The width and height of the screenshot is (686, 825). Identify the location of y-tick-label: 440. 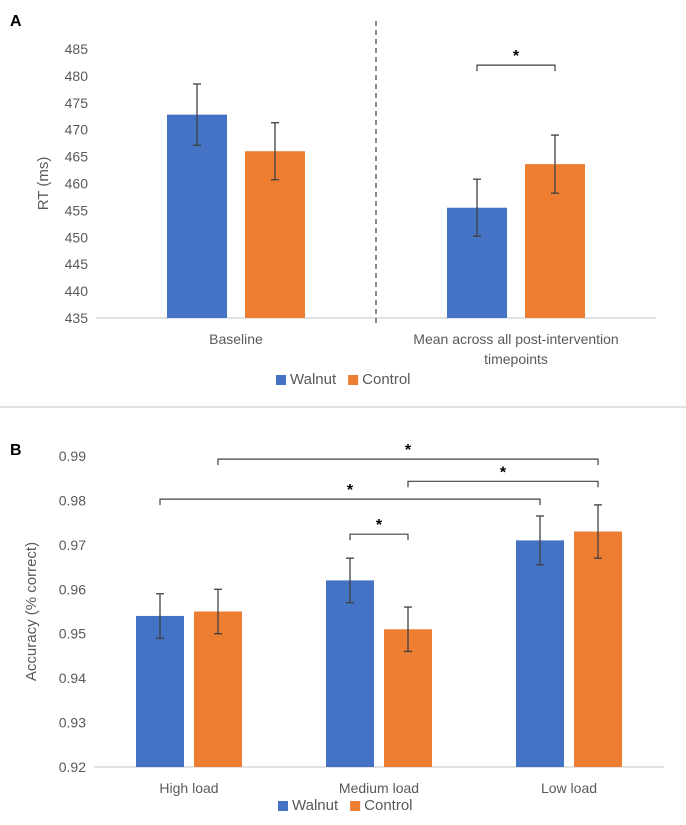
(77, 291).